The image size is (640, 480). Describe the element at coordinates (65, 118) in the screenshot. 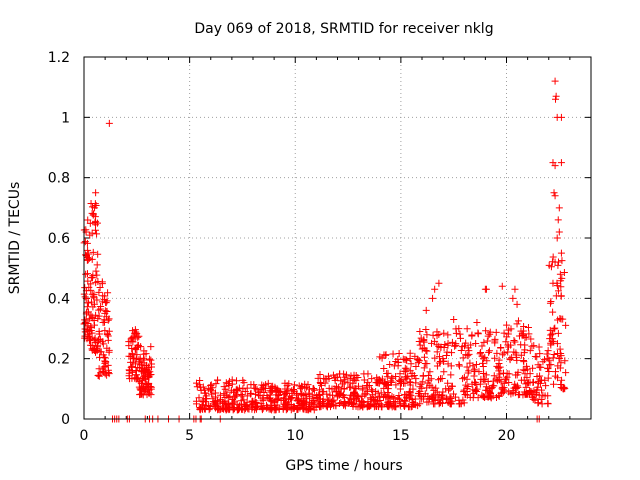

I see `y-tick-label: 1` at that location.